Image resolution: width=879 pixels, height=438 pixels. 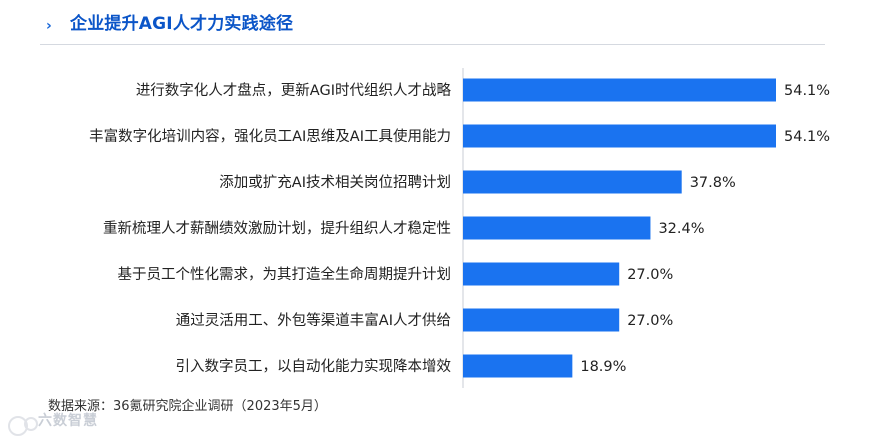 I want to click on watermark-logo-icon, so click(x=23, y=426).